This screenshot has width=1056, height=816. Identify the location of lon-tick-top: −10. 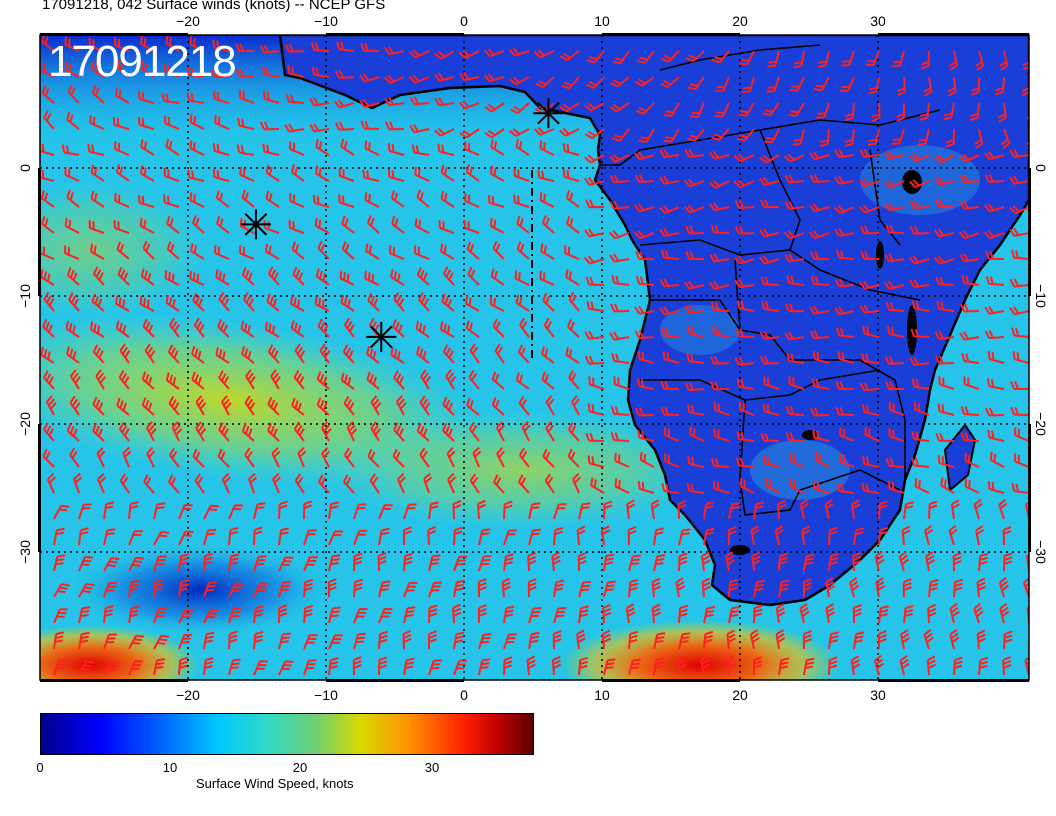
(326, 21).